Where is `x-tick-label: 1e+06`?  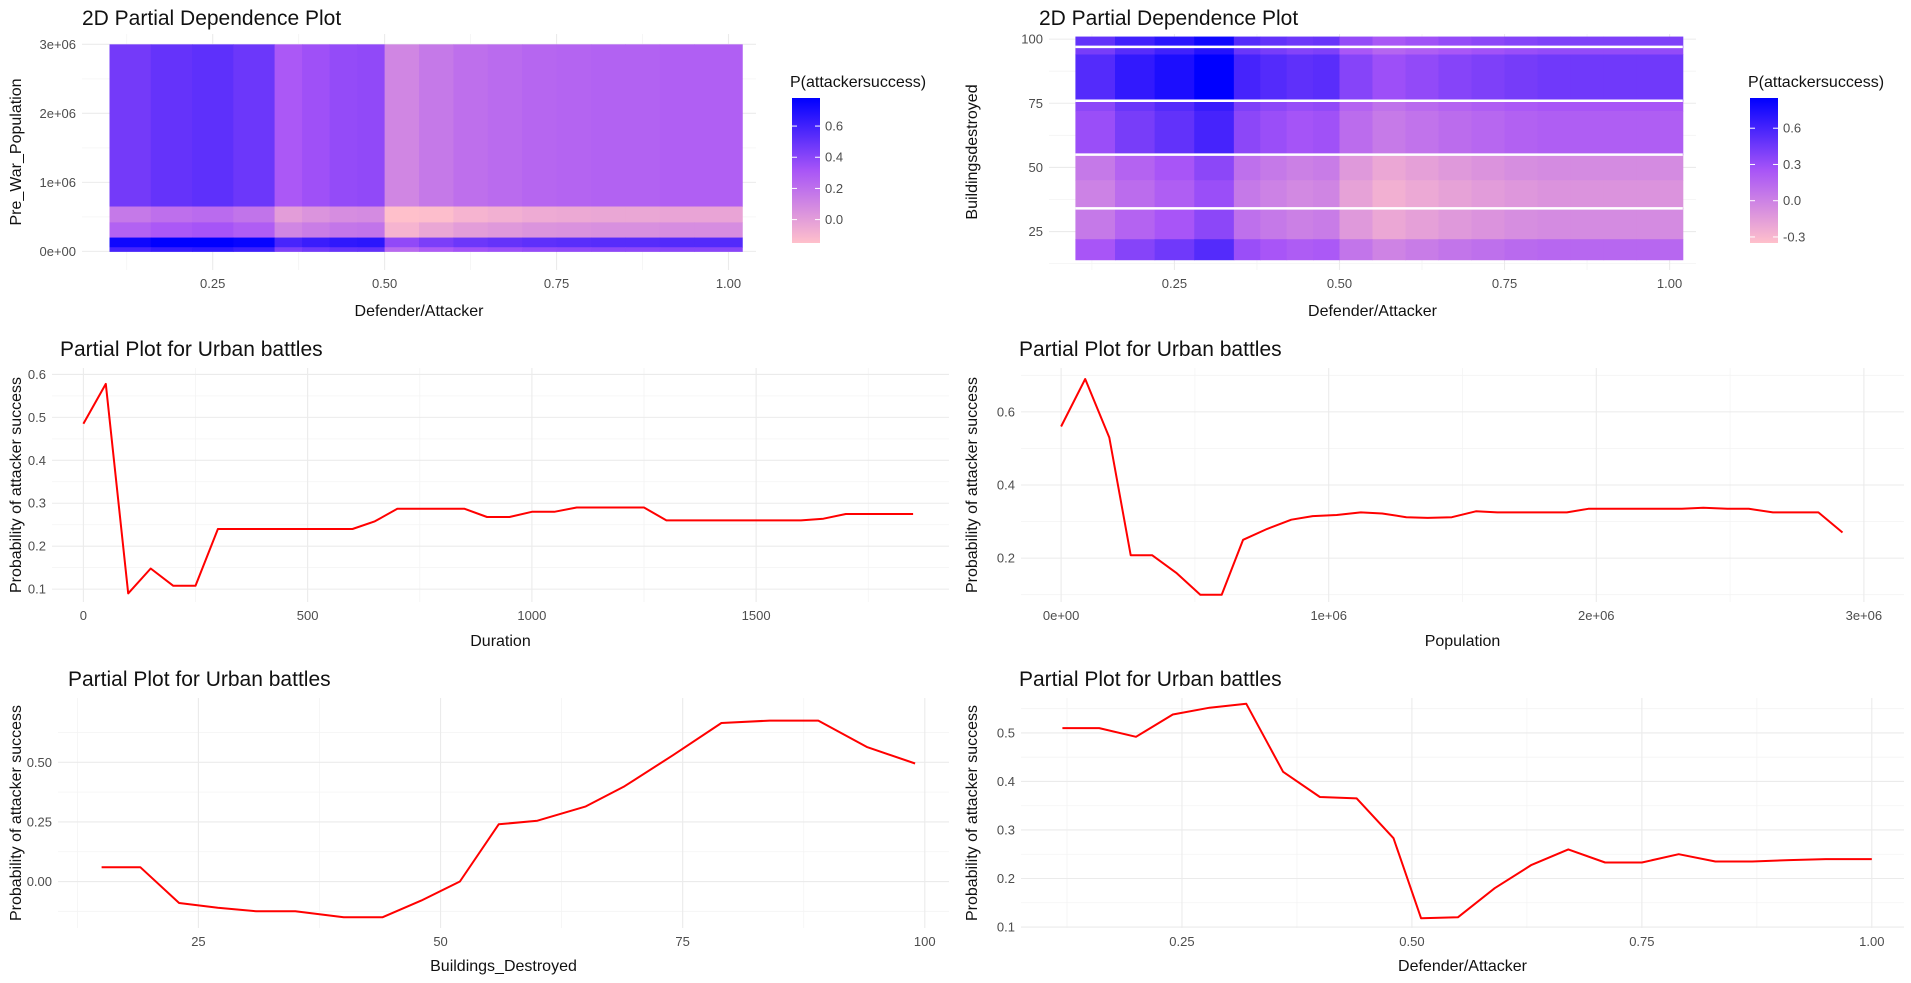
x-tick-label: 1e+06 is located at coordinates (1328, 615).